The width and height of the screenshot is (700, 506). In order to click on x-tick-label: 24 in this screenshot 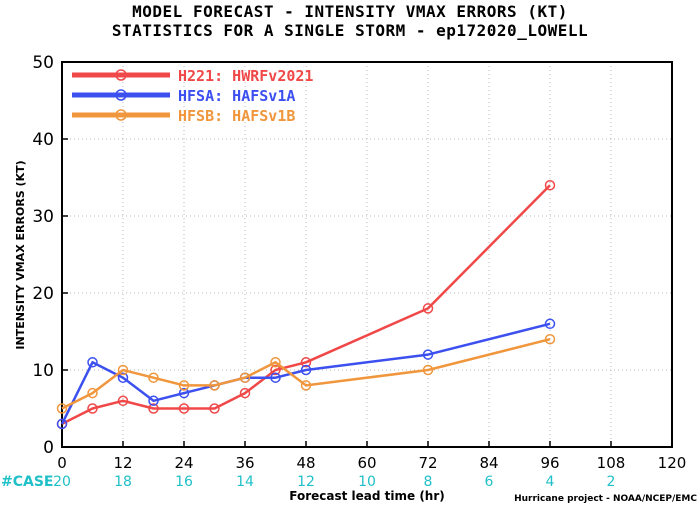, I will do `click(183, 463)`.